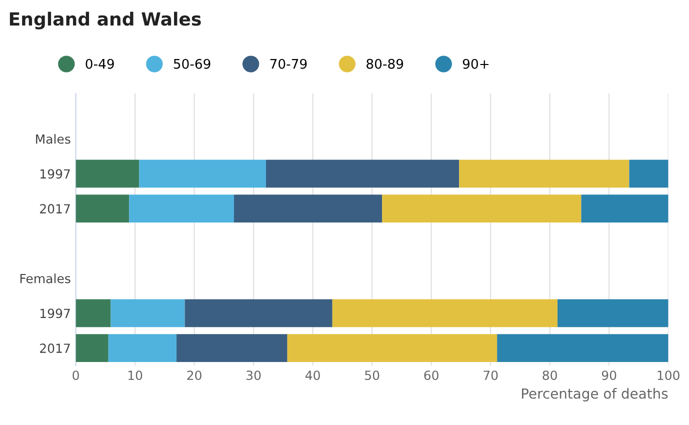 The height and width of the screenshot is (425, 689). I want to click on x-axis-title: Percentage of deaths, so click(595, 395).